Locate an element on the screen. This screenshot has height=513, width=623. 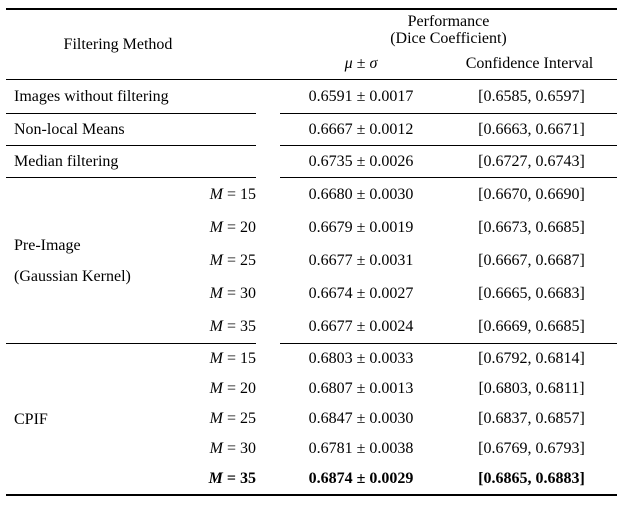
method-label-line1: Pre-Image is located at coordinates (47, 245).